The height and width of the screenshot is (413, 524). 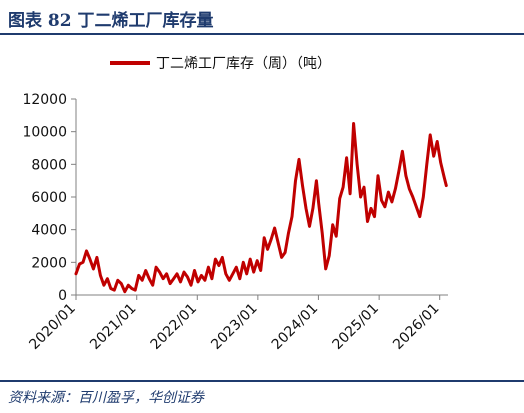 What do you see at coordinates (49, 263) in the screenshot?
I see `y-tick-label: 2000` at bounding box center [49, 263].